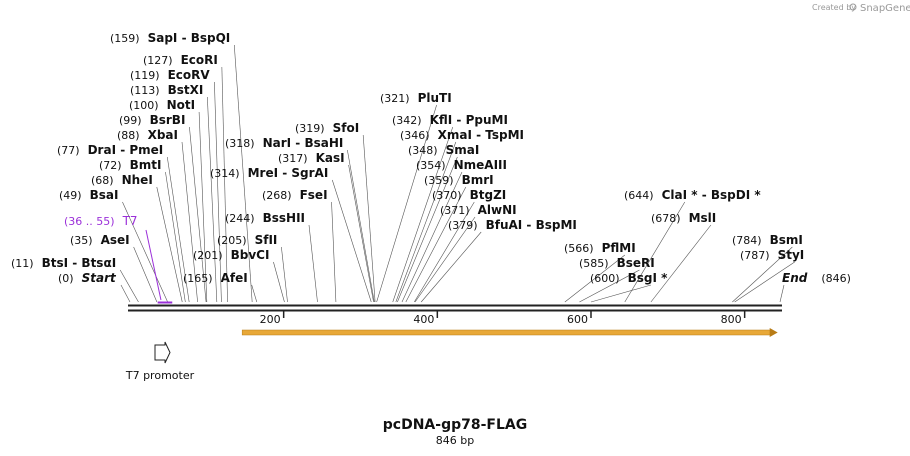 Image resolution: width=910 pixels, height=456 pixels. I want to click on site-label-btsi: (11) BtsI - BtsαI, so click(63, 263).